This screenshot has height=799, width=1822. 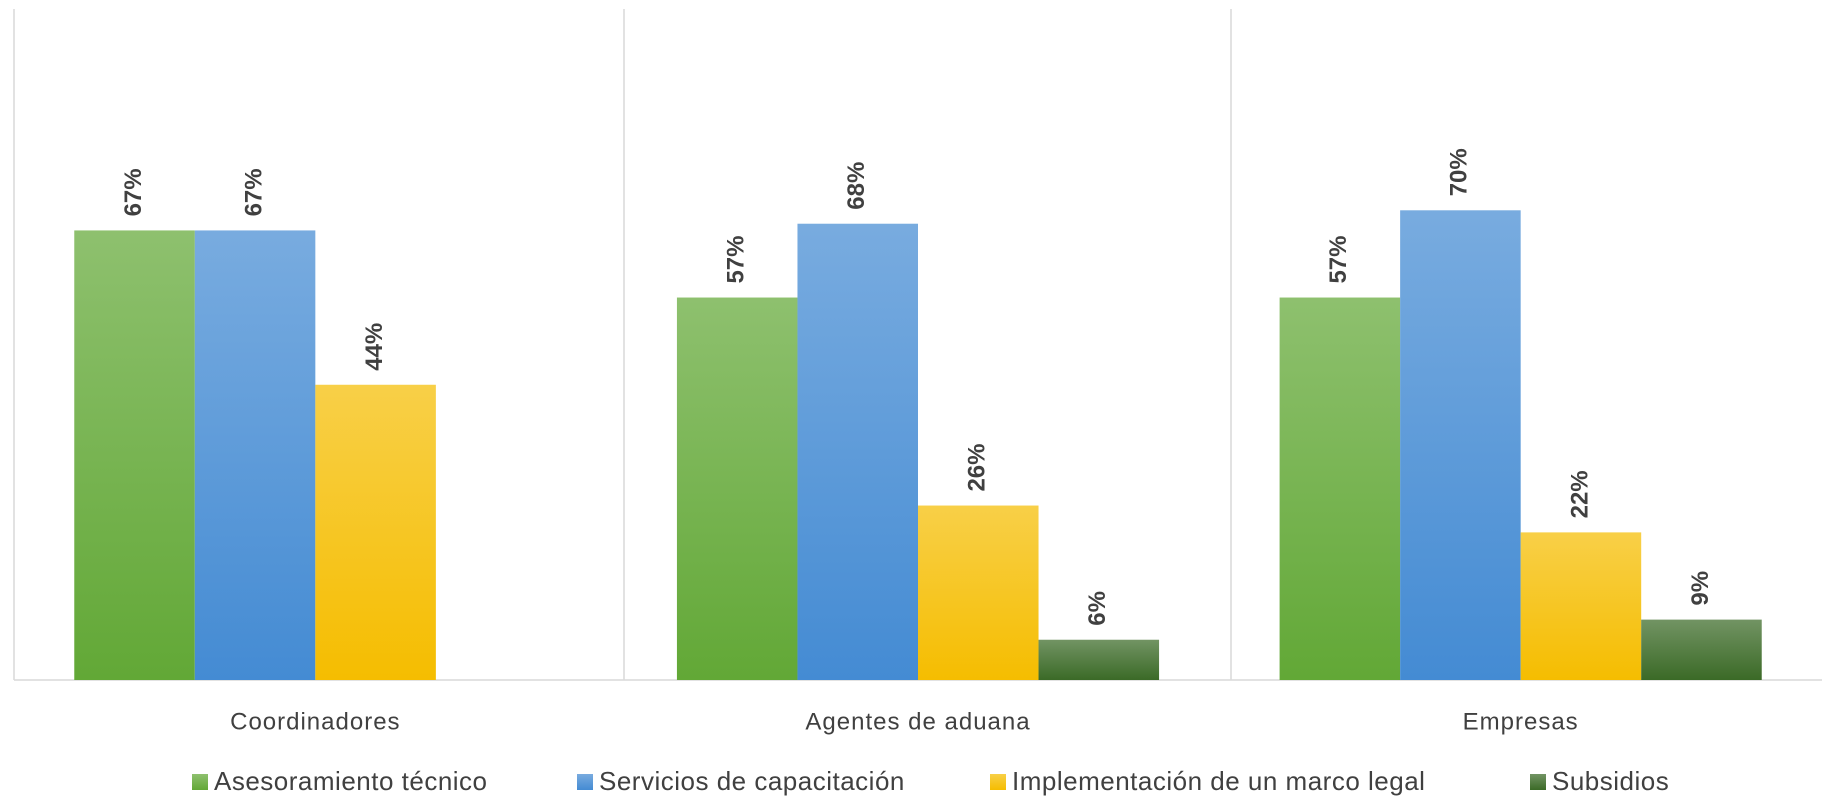 What do you see at coordinates (1579, 494) in the screenshot?
I see `data-label: 22%` at bounding box center [1579, 494].